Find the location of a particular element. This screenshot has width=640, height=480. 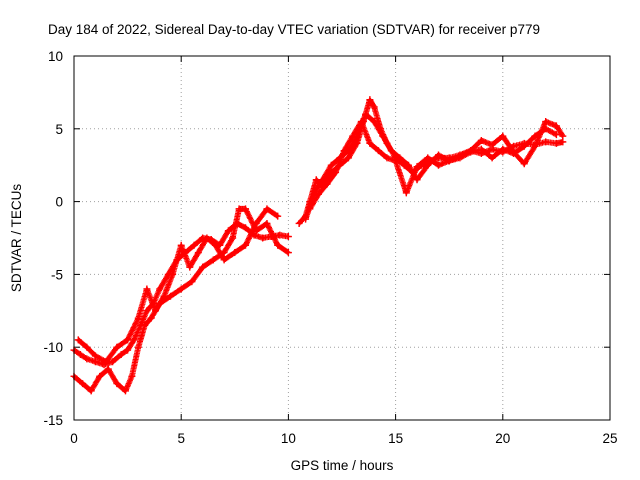

x-tick-label: 0 is located at coordinates (74, 438).